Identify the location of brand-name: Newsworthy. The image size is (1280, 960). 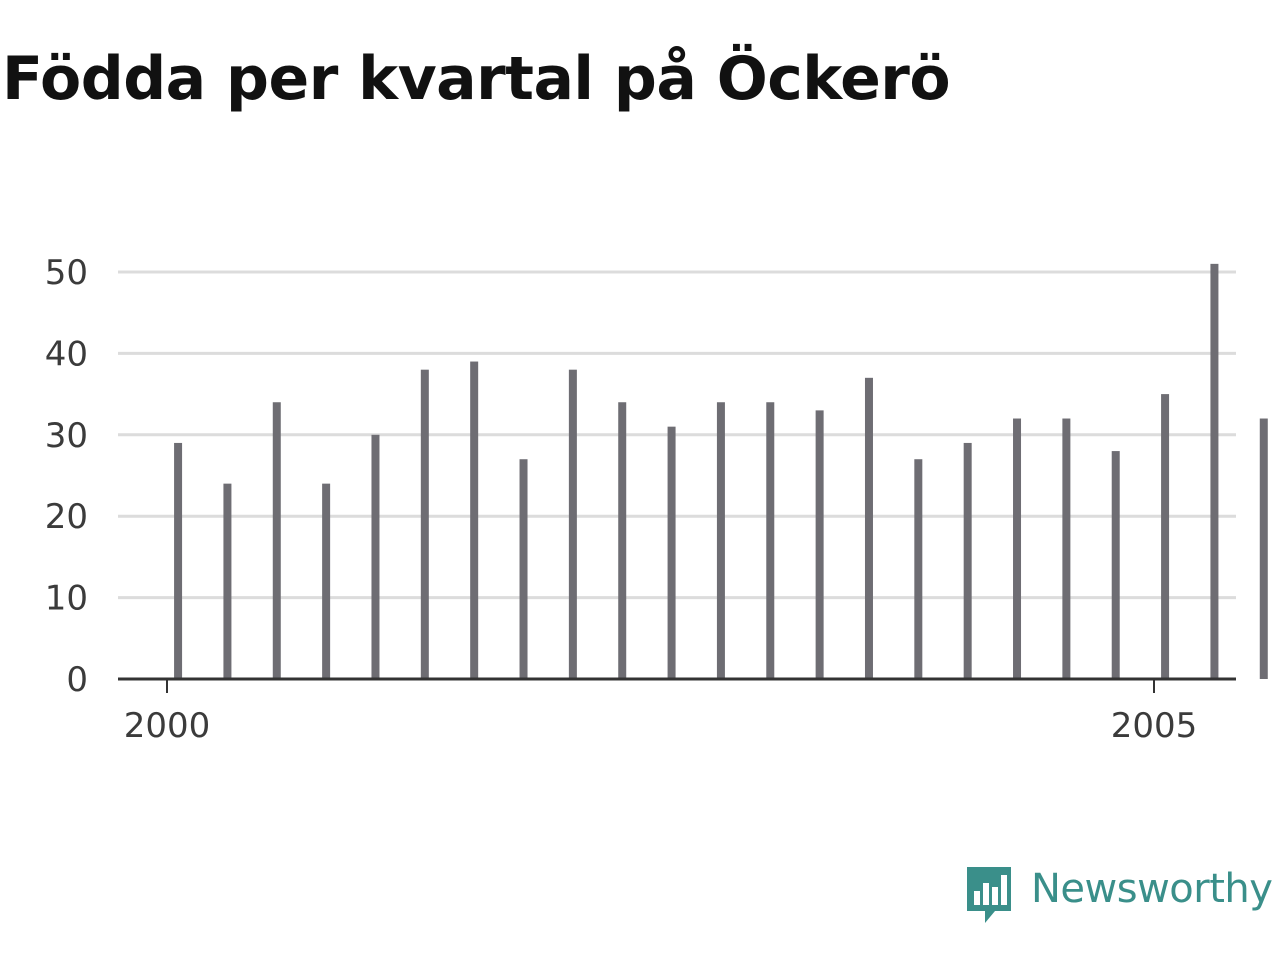
(1152, 889).